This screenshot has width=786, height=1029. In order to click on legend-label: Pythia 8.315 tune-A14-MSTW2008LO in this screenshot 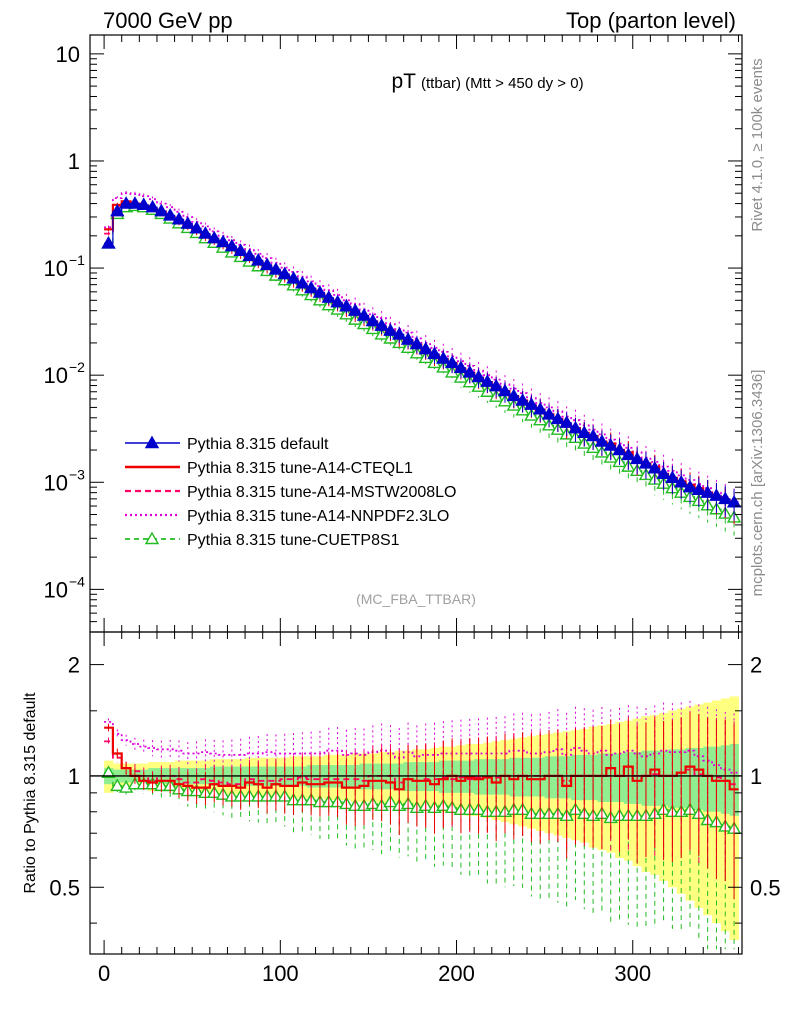, I will do `click(321, 492)`.